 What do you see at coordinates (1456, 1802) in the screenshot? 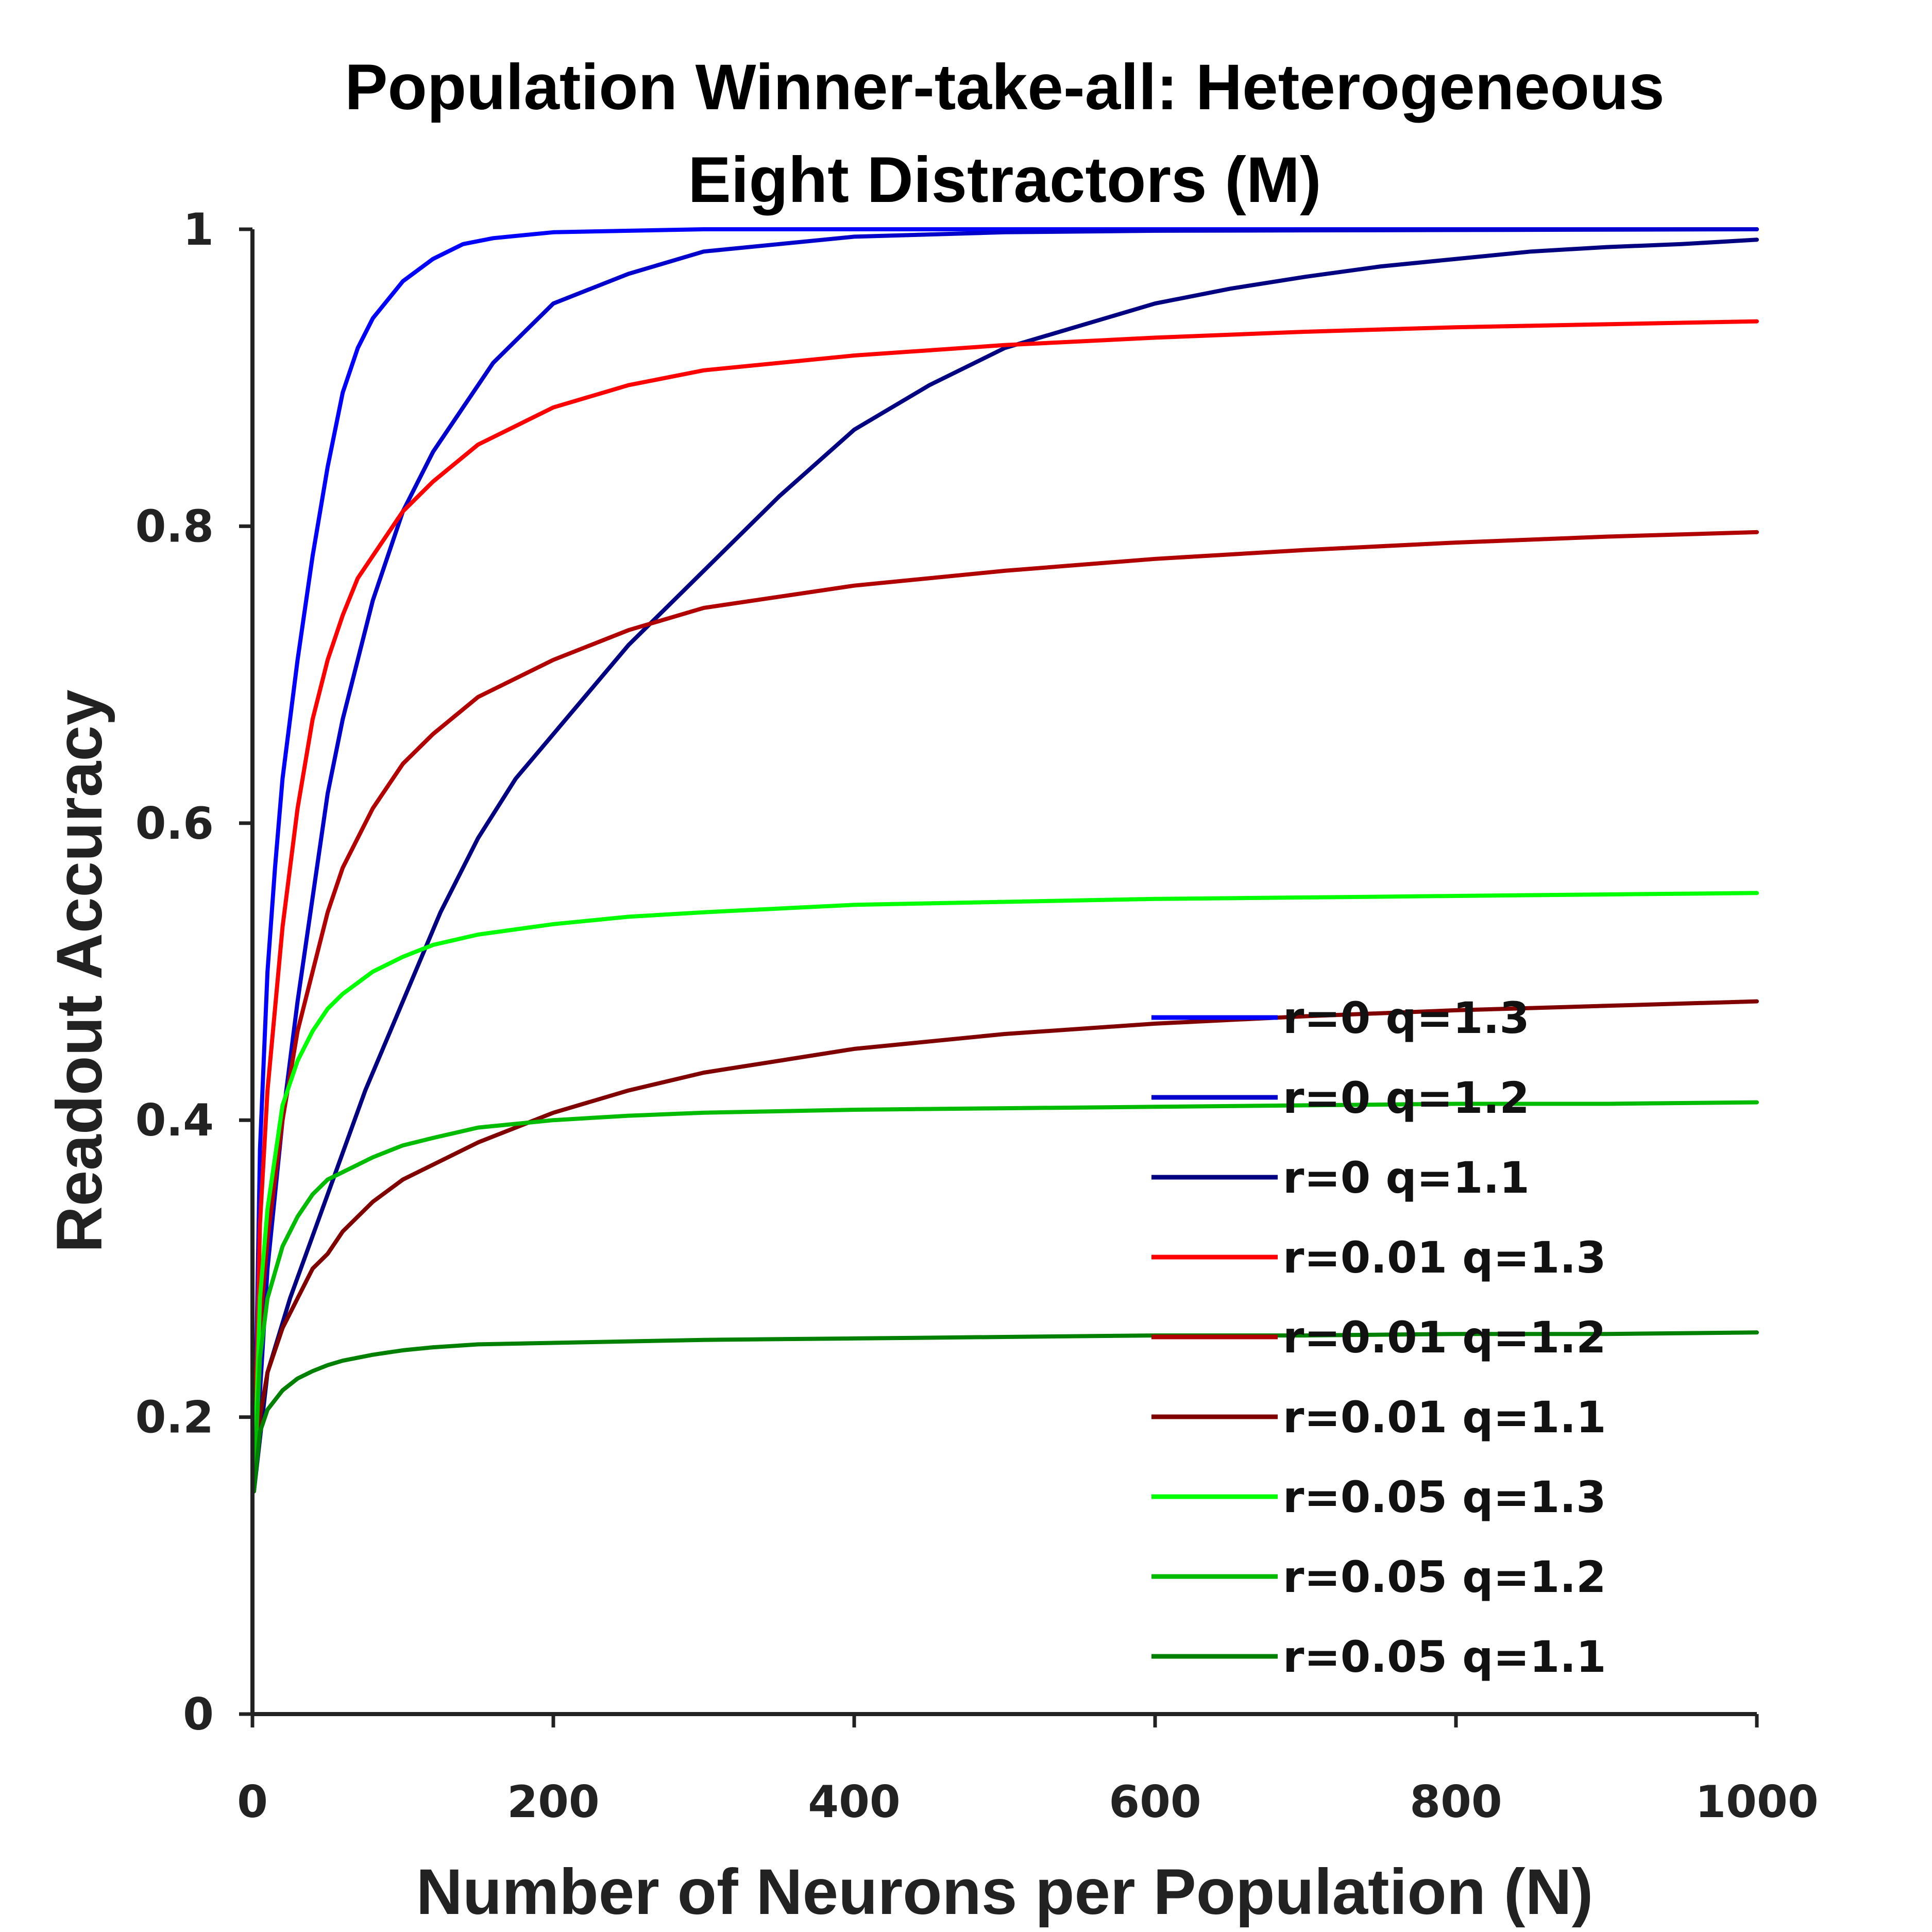
I see `x-tick-label: 800` at bounding box center [1456, 1802].